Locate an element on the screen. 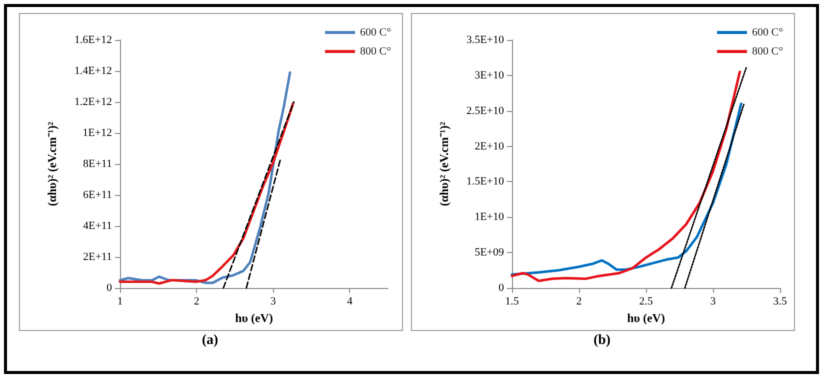  y-tick-label: 6E+11 is located at coordinates (97, 195).